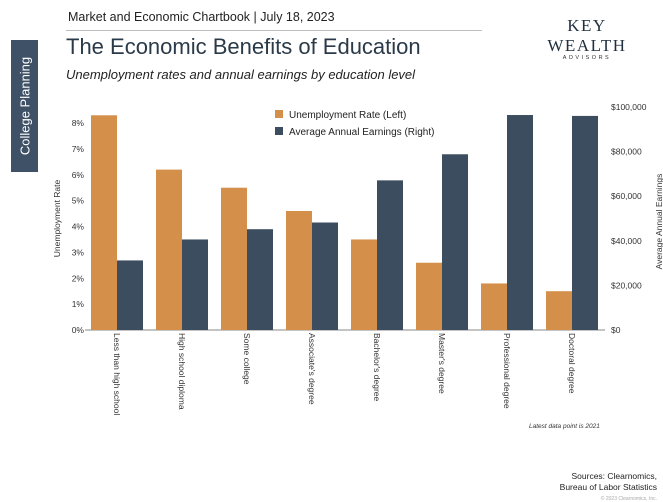  Describe the element at coordinates (626, 196) in the screenshot. I see `y-right-tick-label: $60,000` at that location.